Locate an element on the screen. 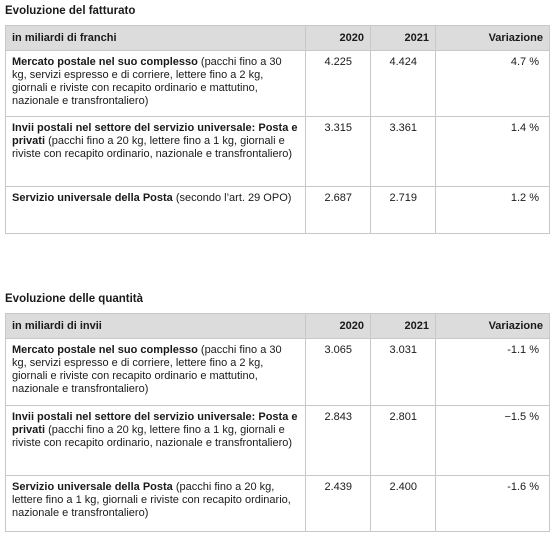  value-cell: 3.315 is located at coordinates (338, 151).